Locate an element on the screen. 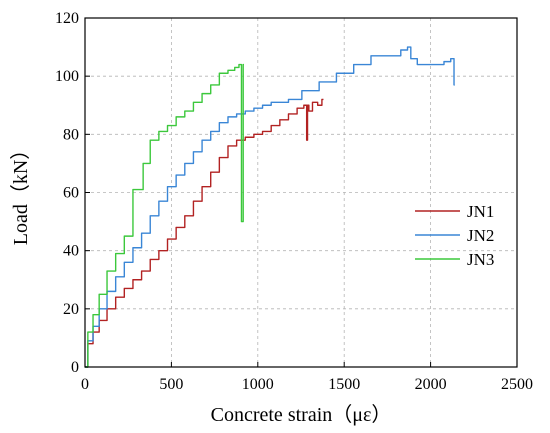 The image size is (550, 433). y-tick-label: 20 is located at coordinates (71, 309).